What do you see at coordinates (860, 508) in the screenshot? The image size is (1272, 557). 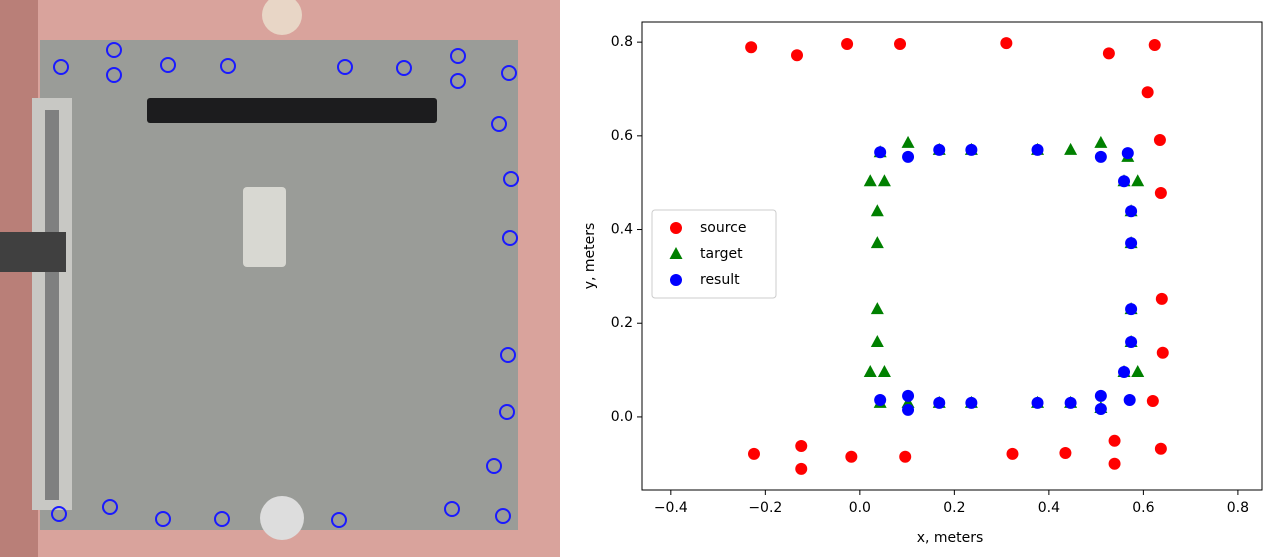 I see `x-tick-label: 0.0` at bounding box center [860, 508].